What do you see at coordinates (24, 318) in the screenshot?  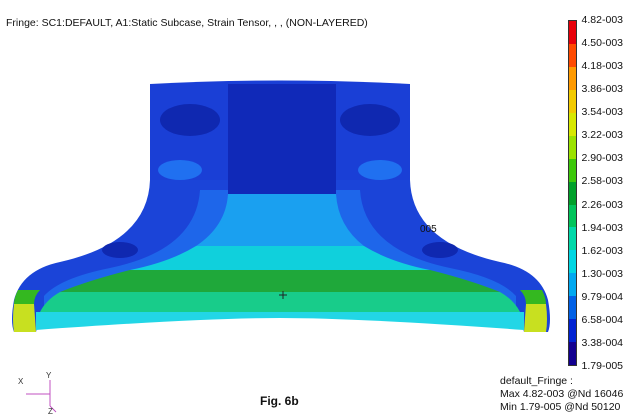 I see `lip-left` at bounding box center [24, 318].